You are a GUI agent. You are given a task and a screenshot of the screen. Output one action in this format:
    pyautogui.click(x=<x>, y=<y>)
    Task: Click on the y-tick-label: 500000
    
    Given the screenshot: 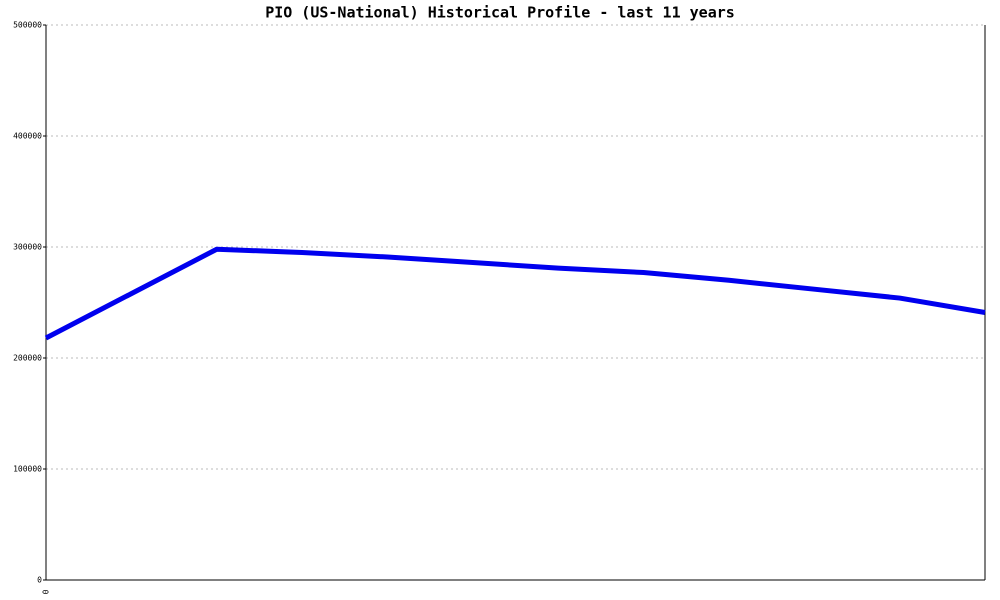 What is the action you would take?
    pyautogui.click(x=27, y=25)
    